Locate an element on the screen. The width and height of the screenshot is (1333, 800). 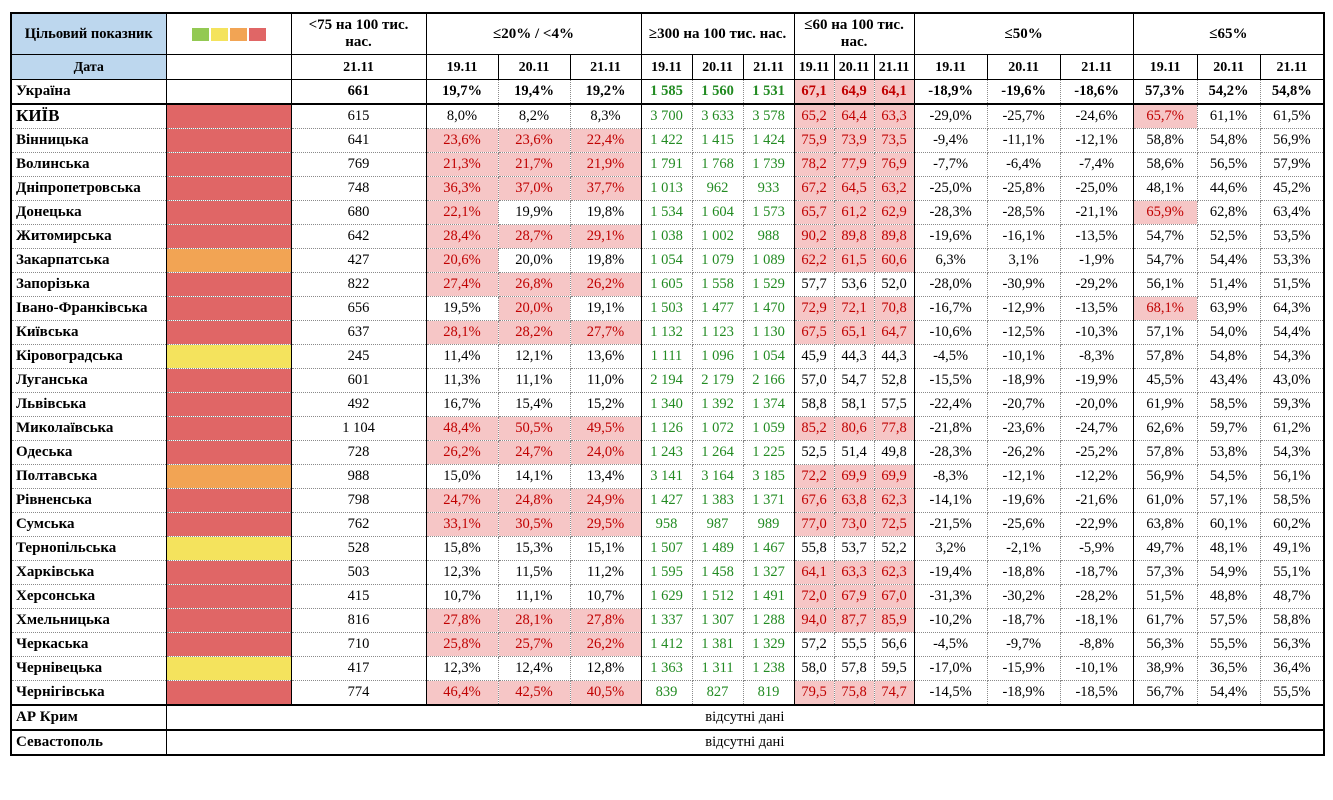
value-cell: -10,2% is located at coordinates (950, 620).